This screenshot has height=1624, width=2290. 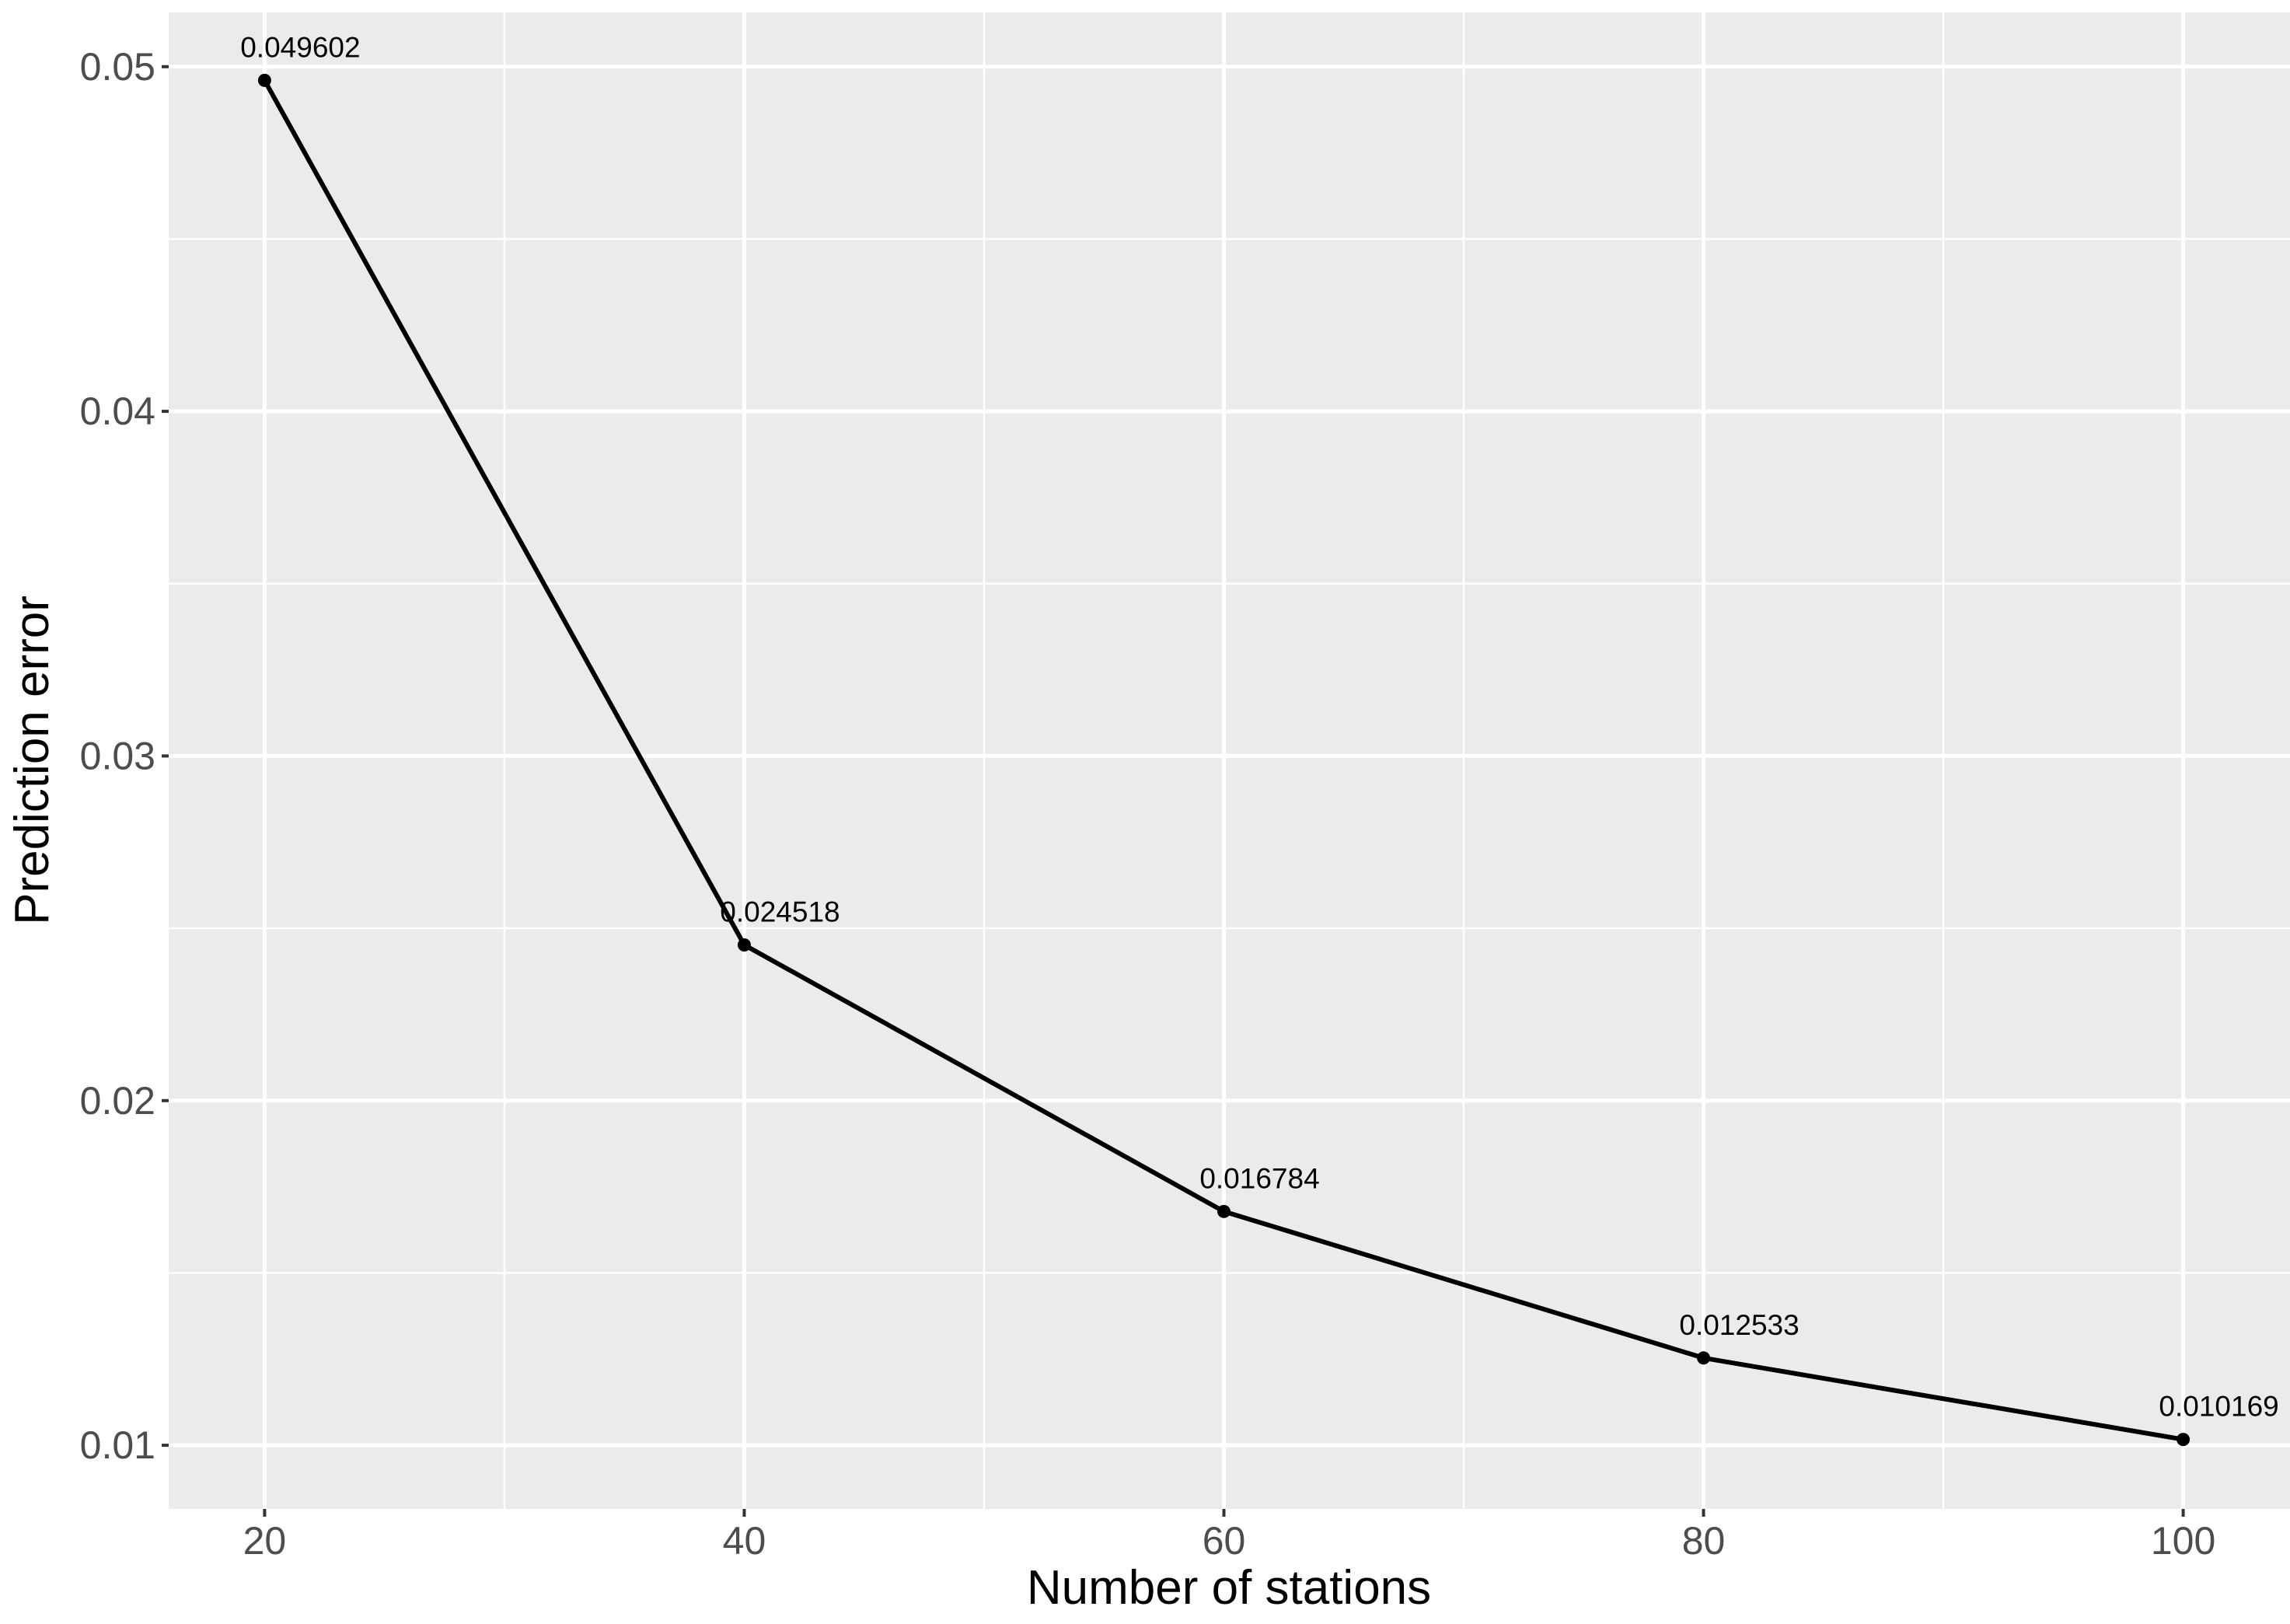 What do you see at coordinates (780, 912) in the screenshot?
I see `data-point-label: 0.024518` at bounding box center [780, 912].